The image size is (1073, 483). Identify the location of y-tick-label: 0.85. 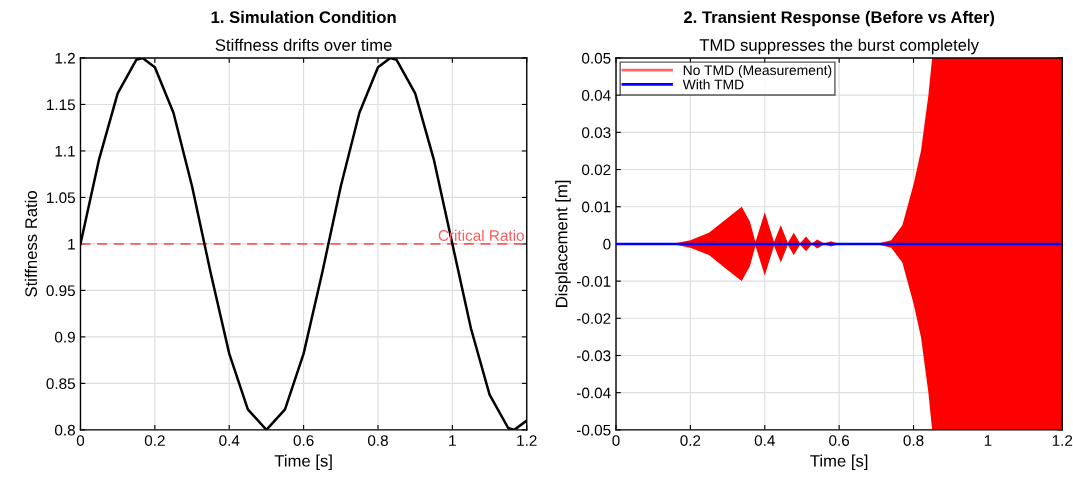
(60, 384).